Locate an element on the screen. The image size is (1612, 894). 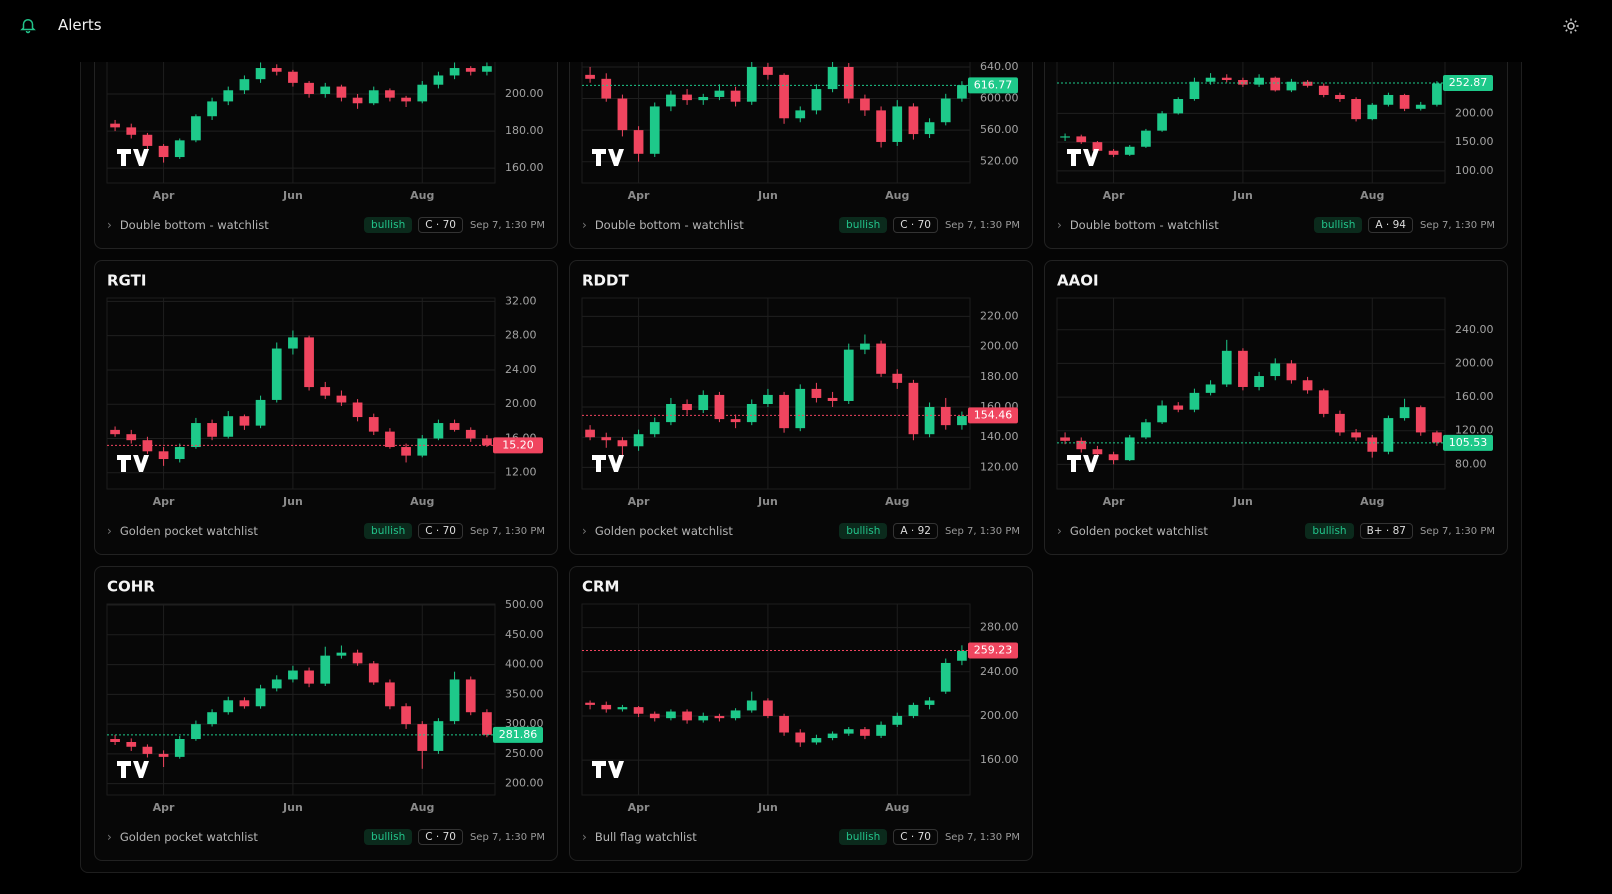
y-tick-label: 300.00 is located at coordinates (524, 723).